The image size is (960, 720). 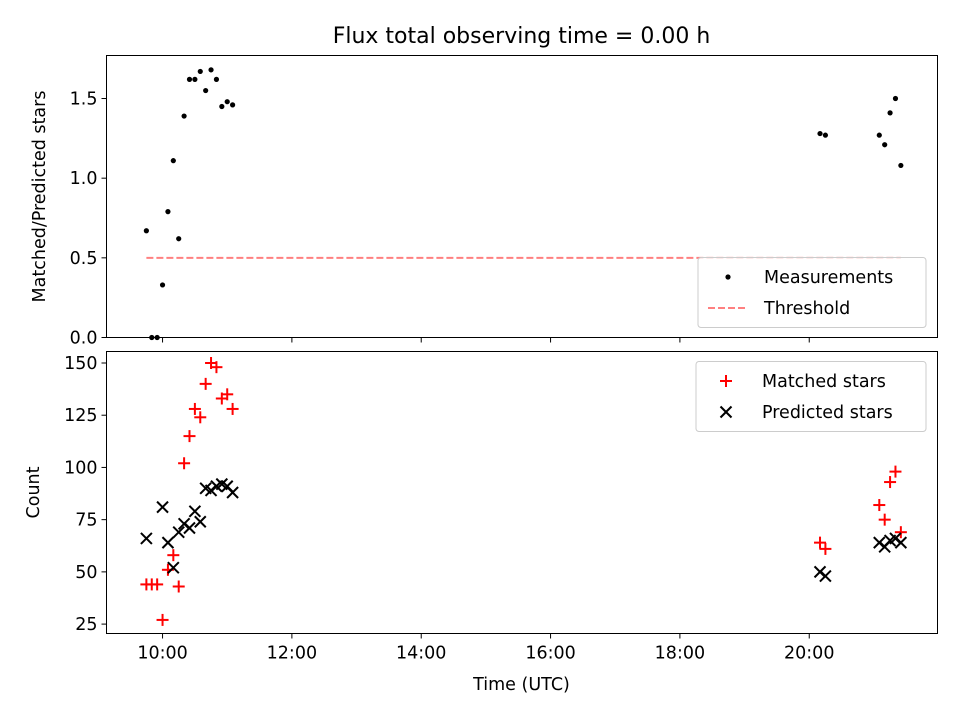 What do you see at coordinates (86, 573) in the screenshot?
I see `y-tick-label: 50` at bounding box center [86, 573].